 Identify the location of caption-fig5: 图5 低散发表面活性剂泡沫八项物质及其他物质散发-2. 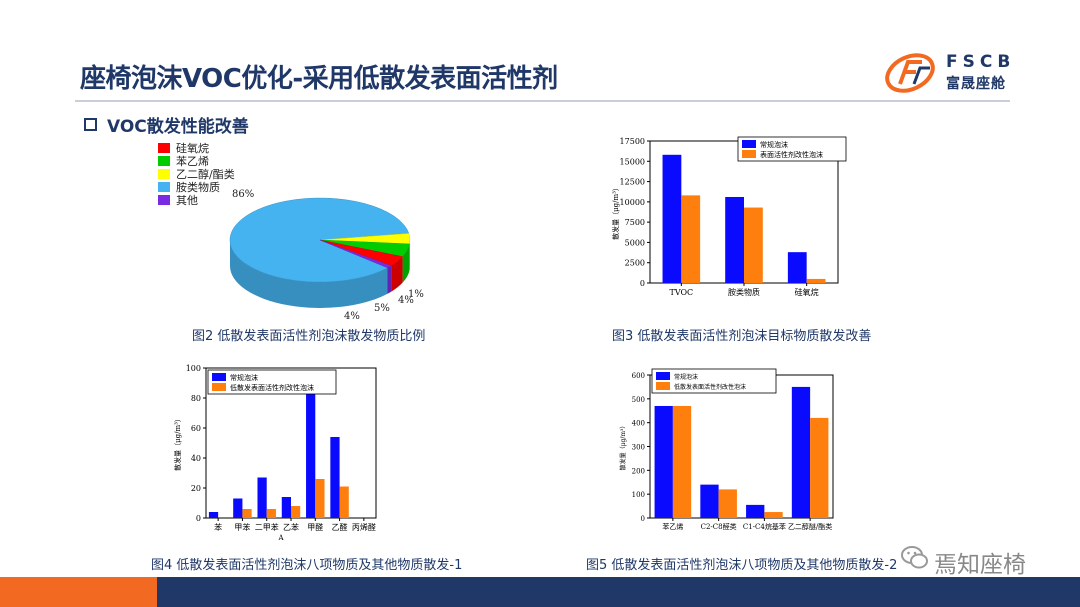
(742, 565).